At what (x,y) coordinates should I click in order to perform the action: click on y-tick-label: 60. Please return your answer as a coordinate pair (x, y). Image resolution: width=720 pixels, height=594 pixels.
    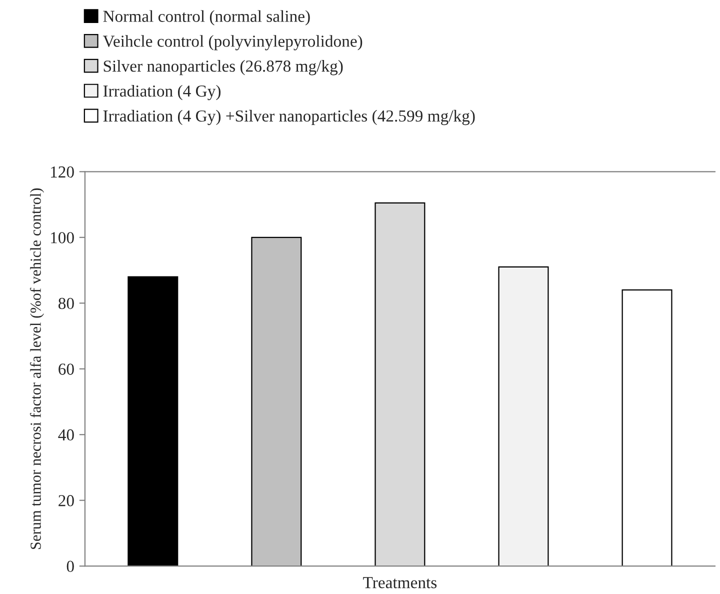
    Looking at the image, I should click on (66, 369).